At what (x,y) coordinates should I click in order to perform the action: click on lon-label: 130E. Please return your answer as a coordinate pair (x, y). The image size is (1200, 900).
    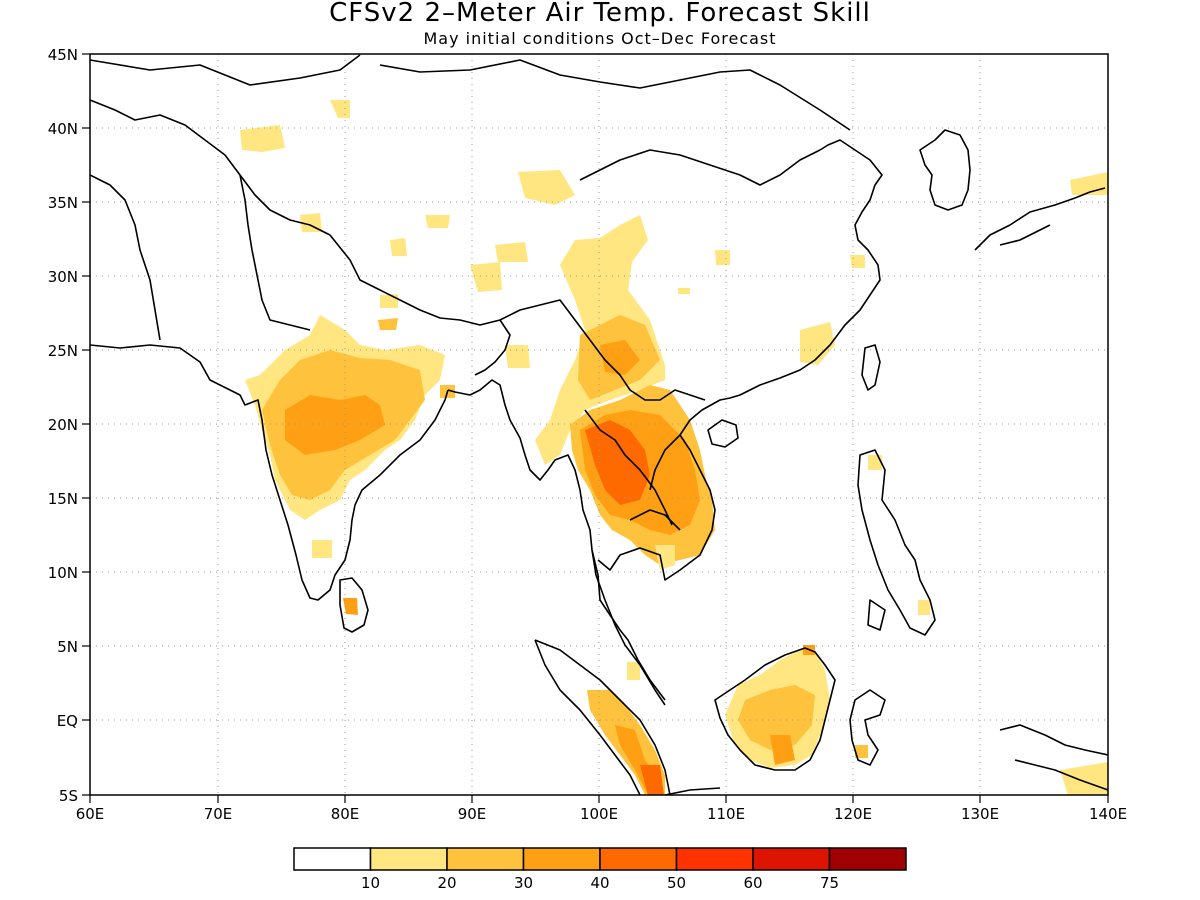
    Looking at the image, I should click on (980, 814).